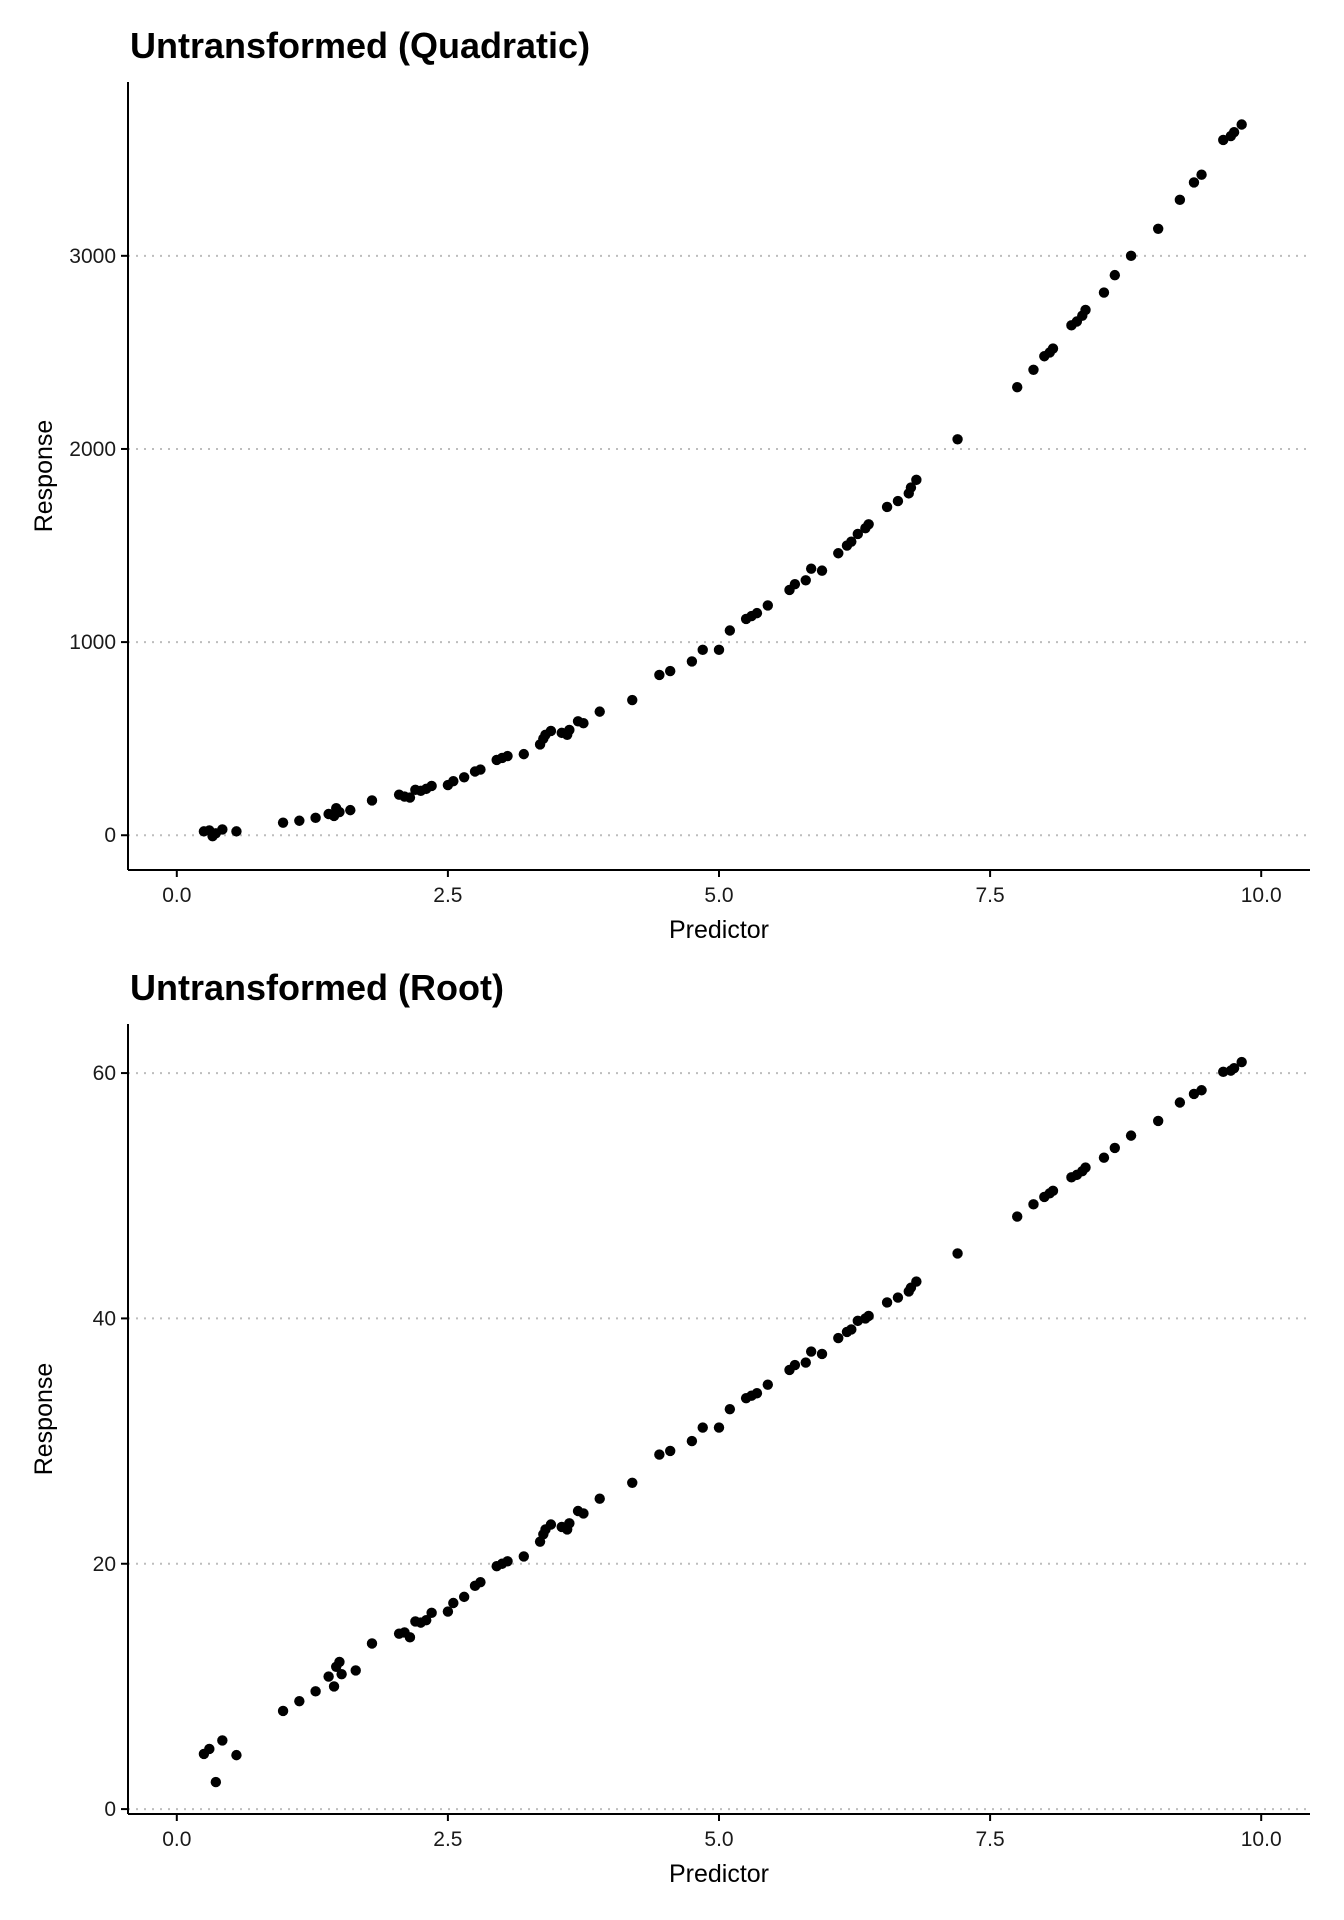  I want to click on y-tick-label: 20, so click(104, 1564).